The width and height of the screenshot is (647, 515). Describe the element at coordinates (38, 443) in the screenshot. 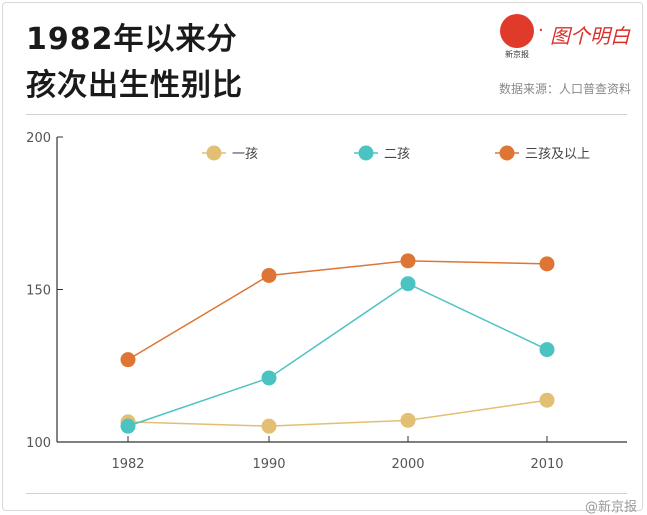

I see `y-tick-label: 100` at that location.